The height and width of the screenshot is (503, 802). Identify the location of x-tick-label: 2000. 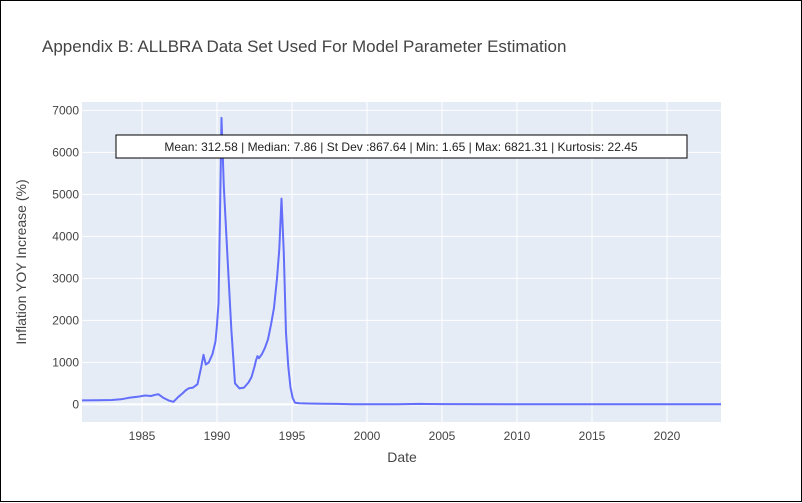
(367, 436).